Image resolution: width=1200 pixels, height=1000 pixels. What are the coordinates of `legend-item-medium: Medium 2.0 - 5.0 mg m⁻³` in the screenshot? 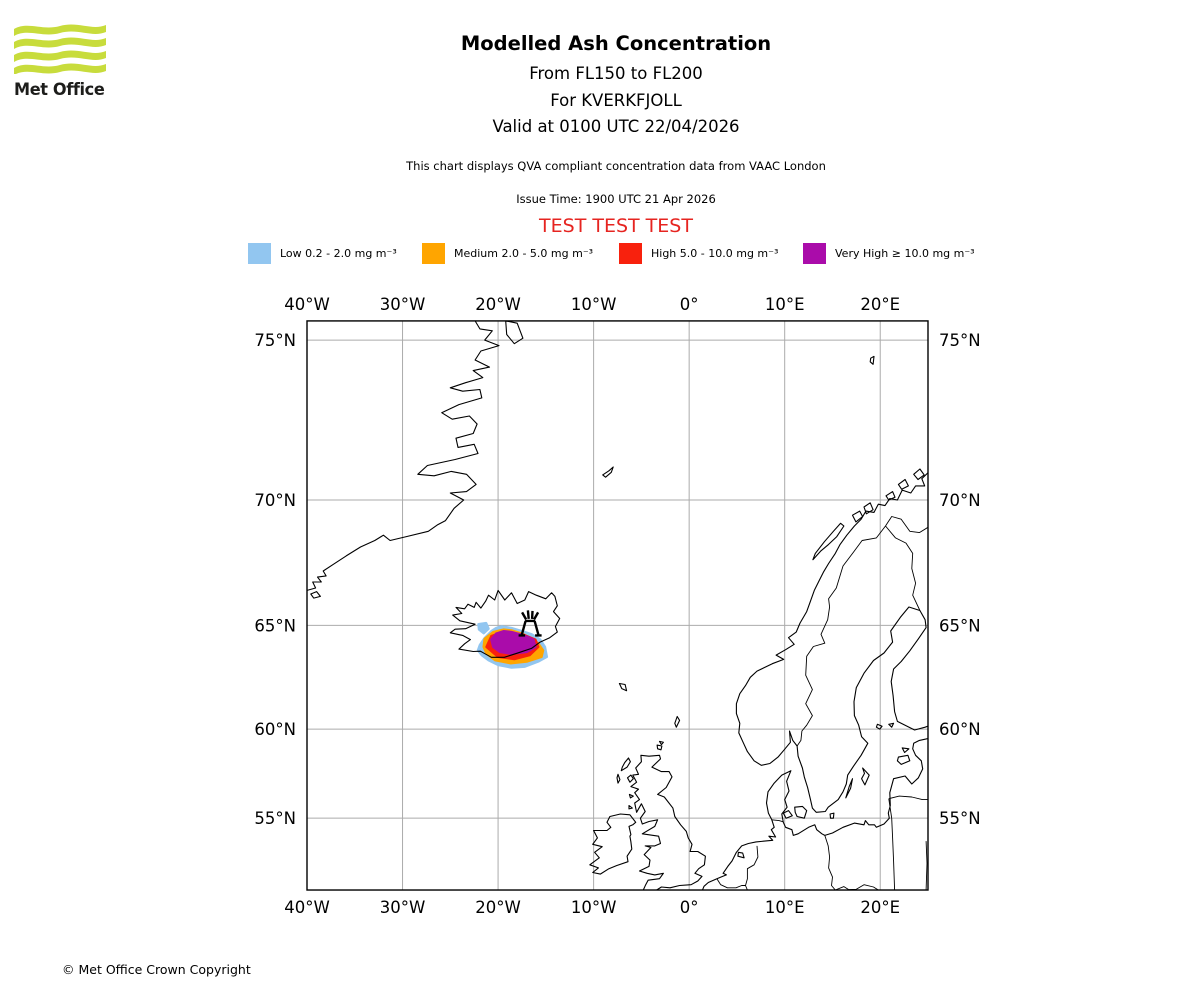 It's located at (507, 253).